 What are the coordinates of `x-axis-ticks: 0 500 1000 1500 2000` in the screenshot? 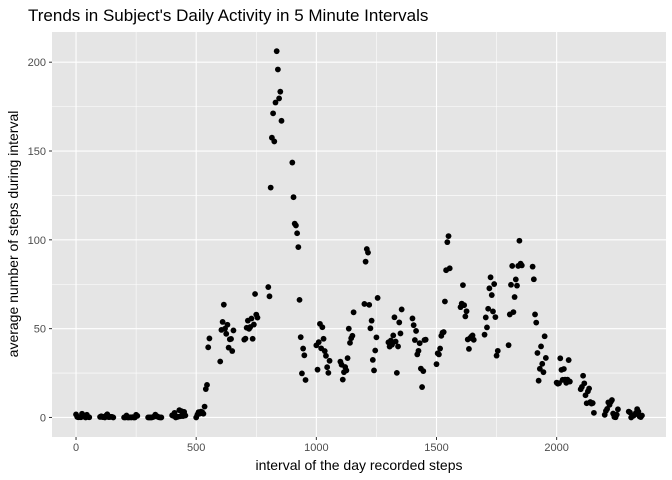 It's located at (321, 445).